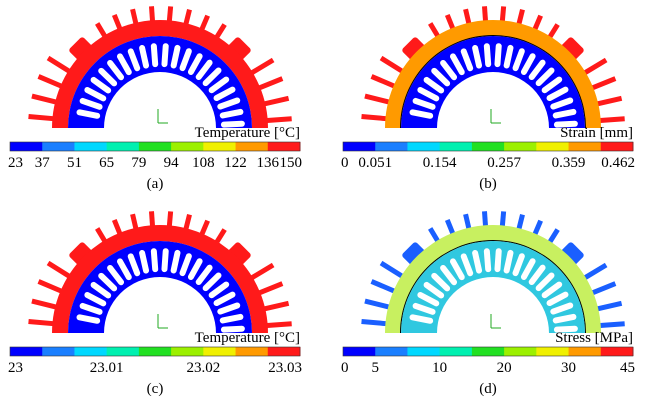 This screenshot has width=652, height=401. What do you see at coordinates (43, 163) in the screenshot?
I see `colorbar-tick-label: 37` at bounding box center [43, 163].